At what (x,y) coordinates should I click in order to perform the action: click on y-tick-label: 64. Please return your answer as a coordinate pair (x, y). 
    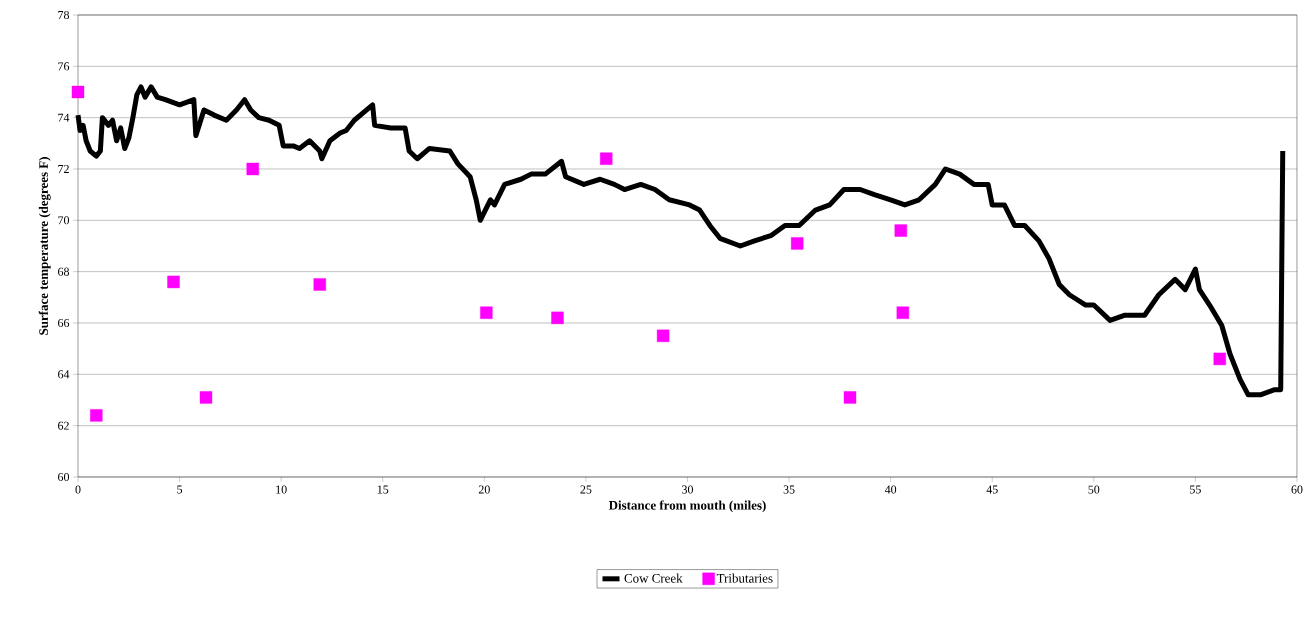
    Looking at the image, I should click on (64, 374).